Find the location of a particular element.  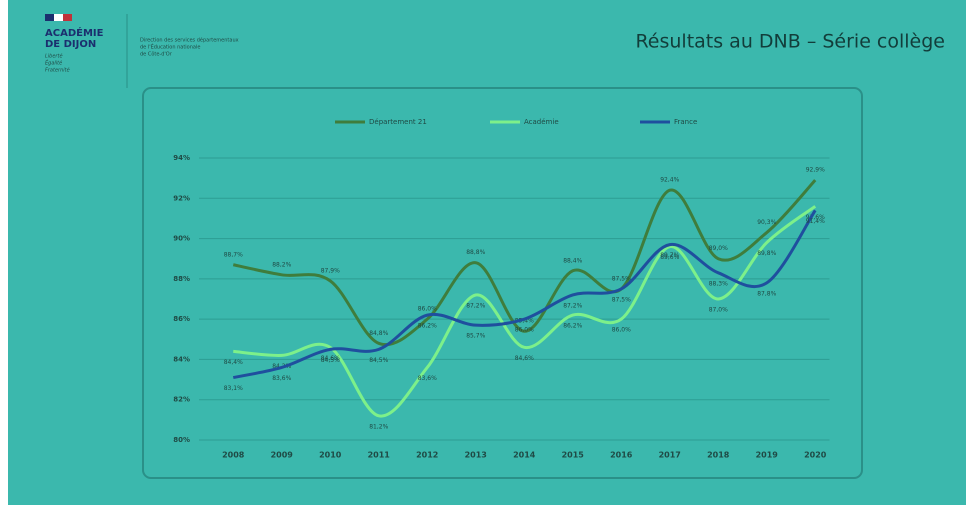

x-tick-label: 2014 is located at coordinates (524, 455).